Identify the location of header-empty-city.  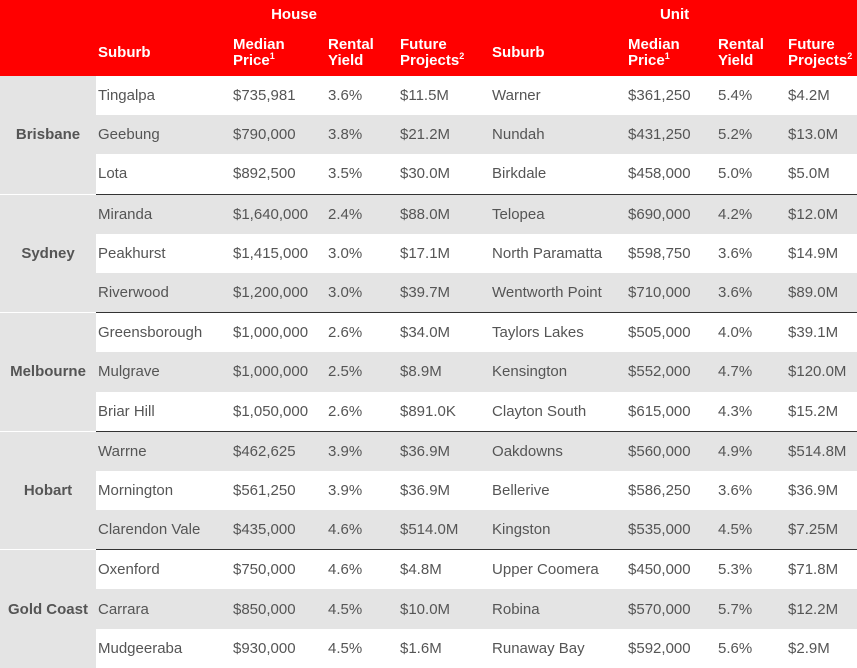
(48, 14).